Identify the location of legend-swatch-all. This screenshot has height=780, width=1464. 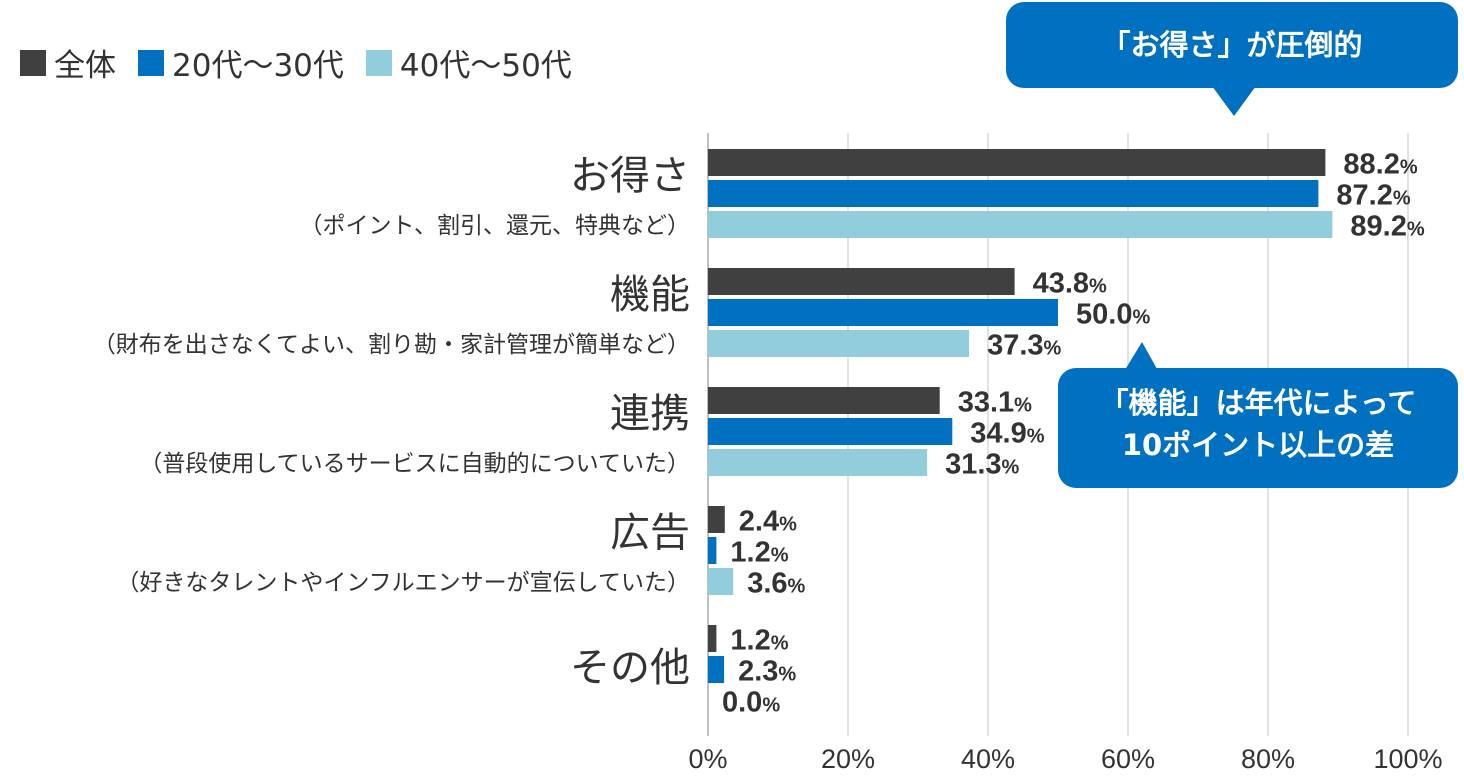
(33, 62).